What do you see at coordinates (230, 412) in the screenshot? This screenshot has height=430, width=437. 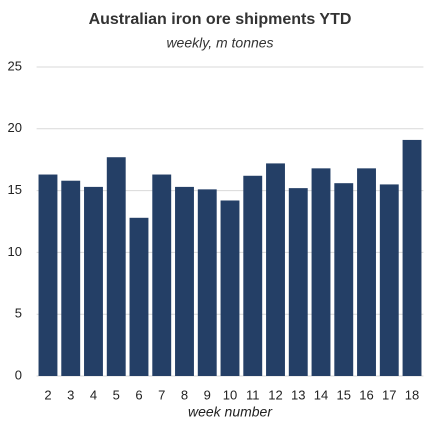 I see `x-axis-label: week number` at bounding box center [230, 412].